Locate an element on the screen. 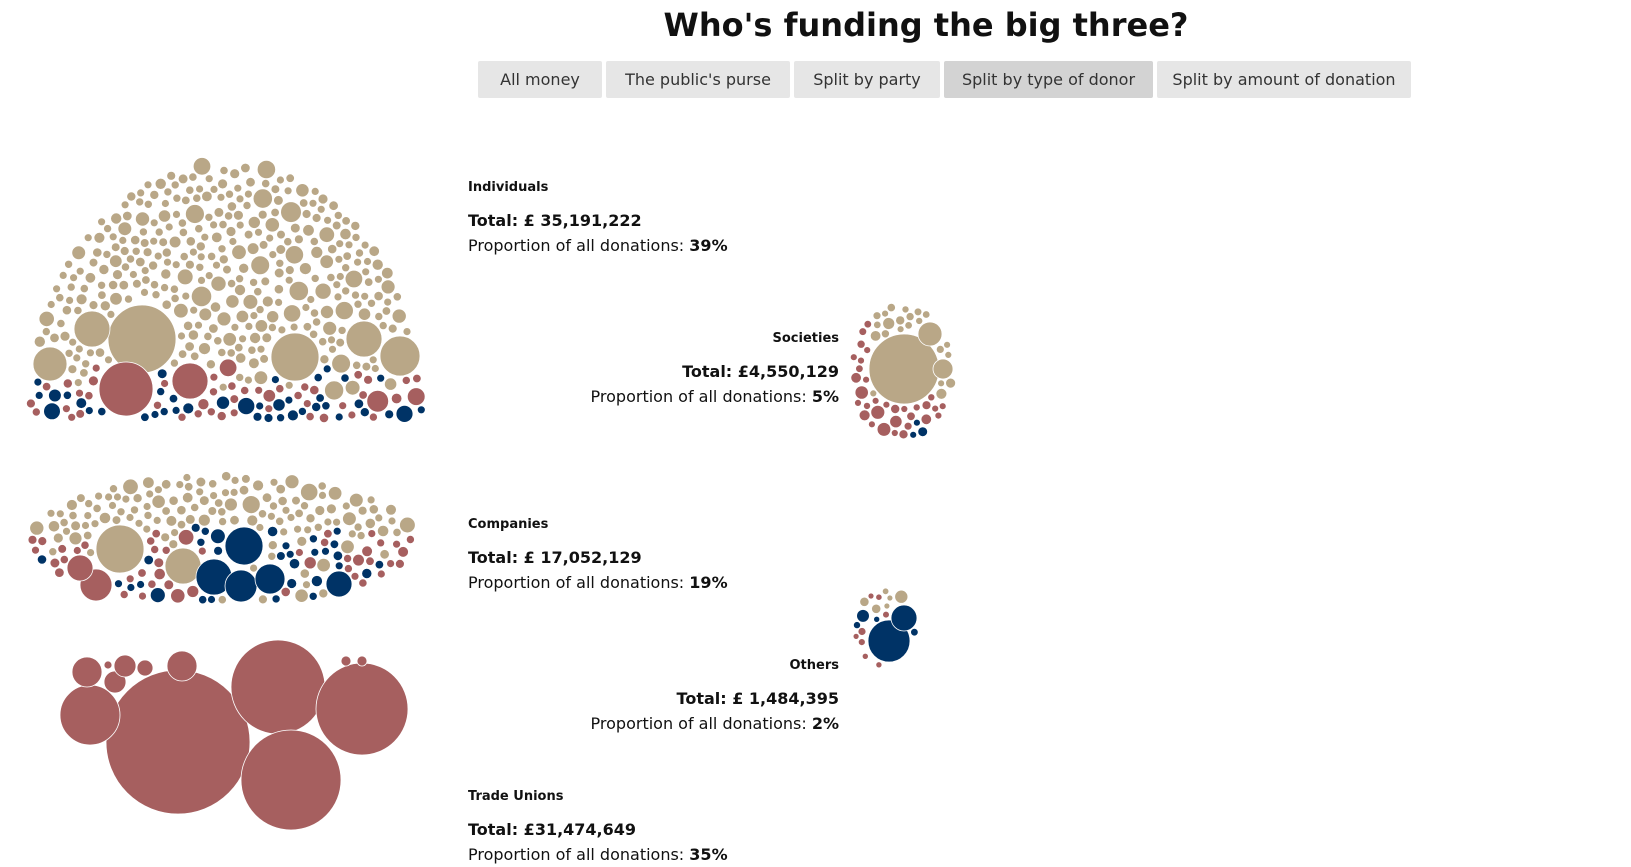 The width and height of the screenshot is (1631, 867). bubble-trade-unions is located at coordinates (87, 672).